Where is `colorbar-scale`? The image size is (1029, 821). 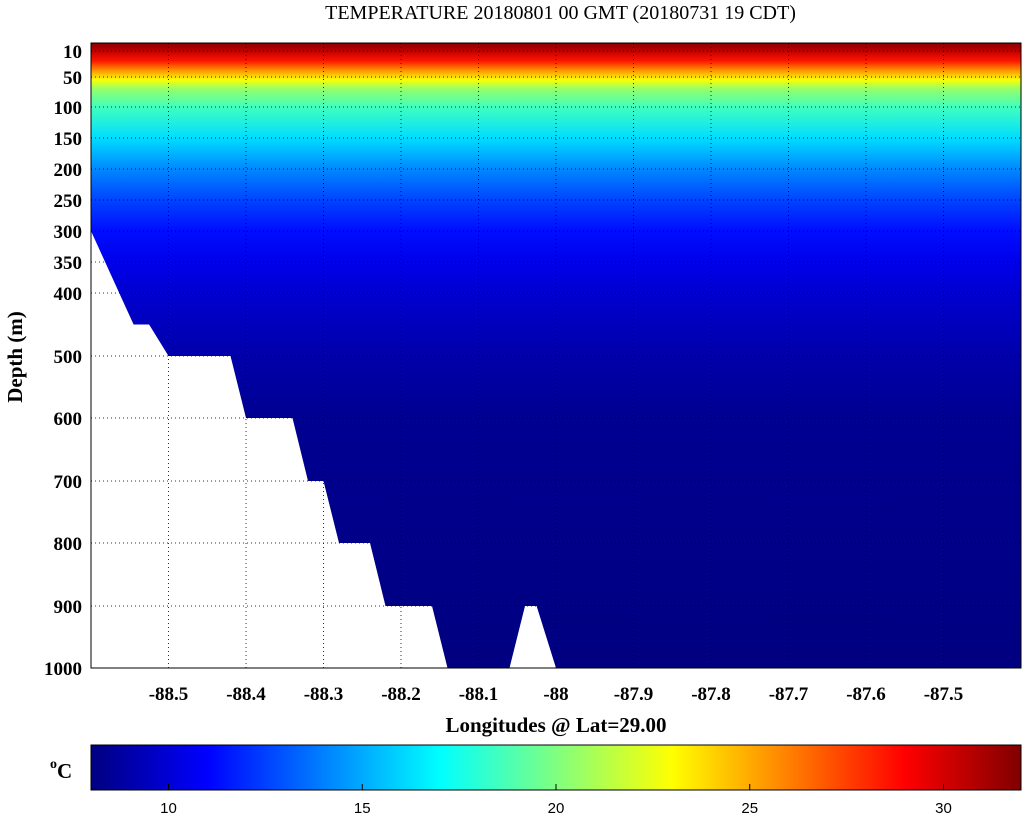
colorbar-scale is located at coordinates (556, 767).